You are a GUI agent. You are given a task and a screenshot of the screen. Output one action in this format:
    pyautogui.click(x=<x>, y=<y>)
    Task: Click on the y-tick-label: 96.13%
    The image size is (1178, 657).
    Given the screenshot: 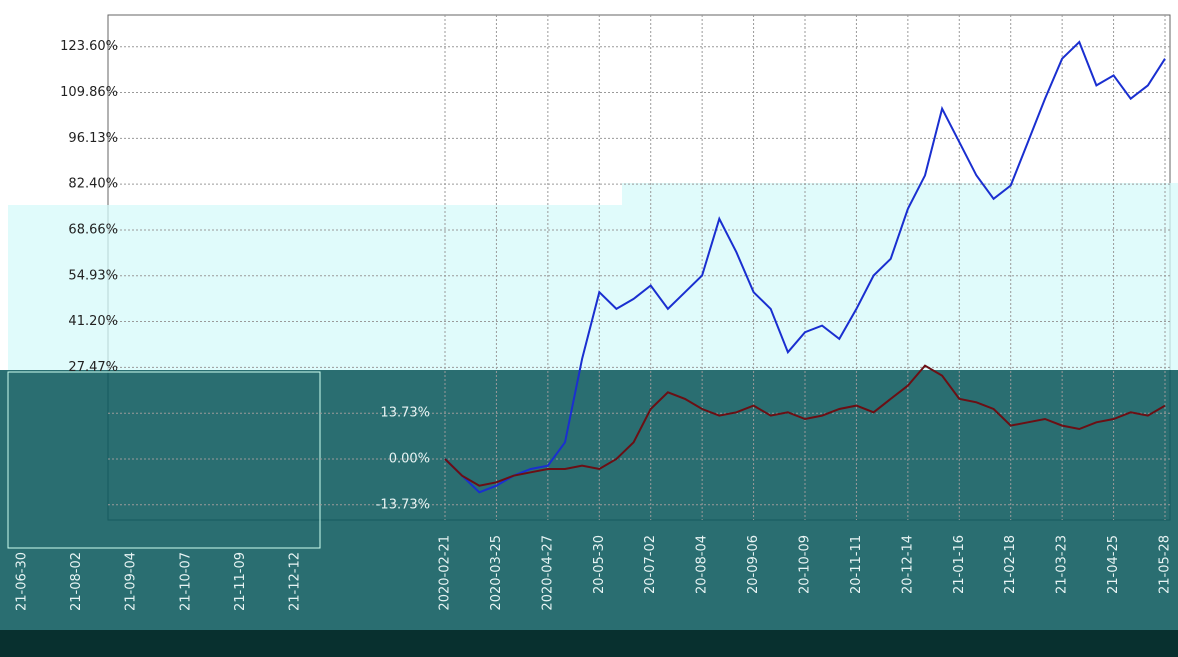 What is the action you would take?
    pyautogui.click(x=93, y=138)
    